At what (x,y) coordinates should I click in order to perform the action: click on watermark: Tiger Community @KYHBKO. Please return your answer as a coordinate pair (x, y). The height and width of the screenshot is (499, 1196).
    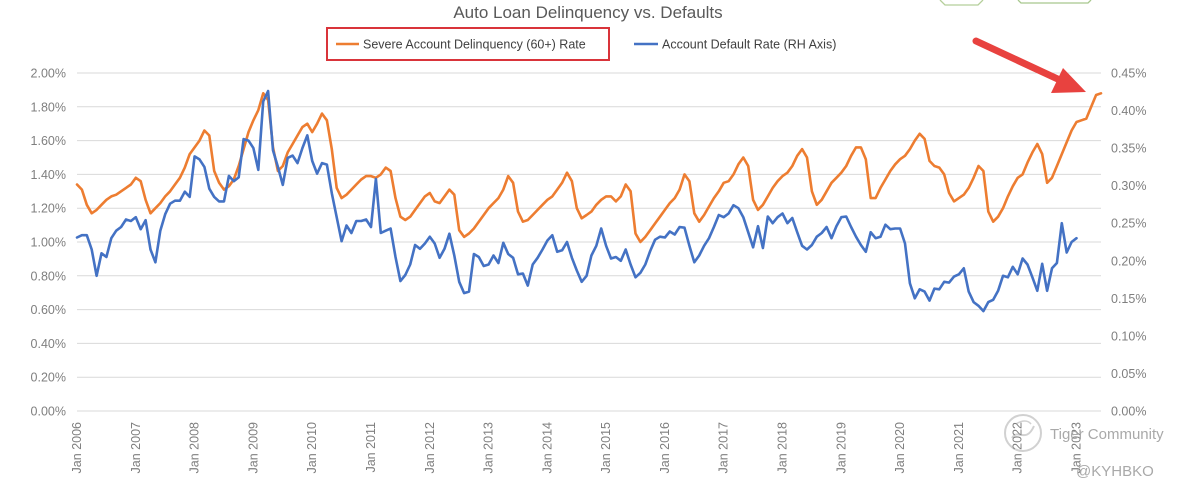
    Looking at the image, I should click on (1084, 447).